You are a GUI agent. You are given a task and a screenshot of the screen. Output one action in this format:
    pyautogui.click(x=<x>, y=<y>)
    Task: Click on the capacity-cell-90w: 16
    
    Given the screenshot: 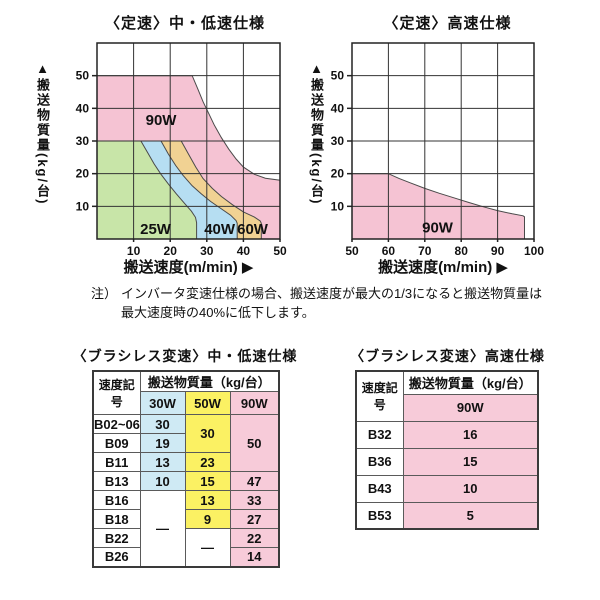 What is the action you would take?
    pyautogui.click(x=470, y=434)
    